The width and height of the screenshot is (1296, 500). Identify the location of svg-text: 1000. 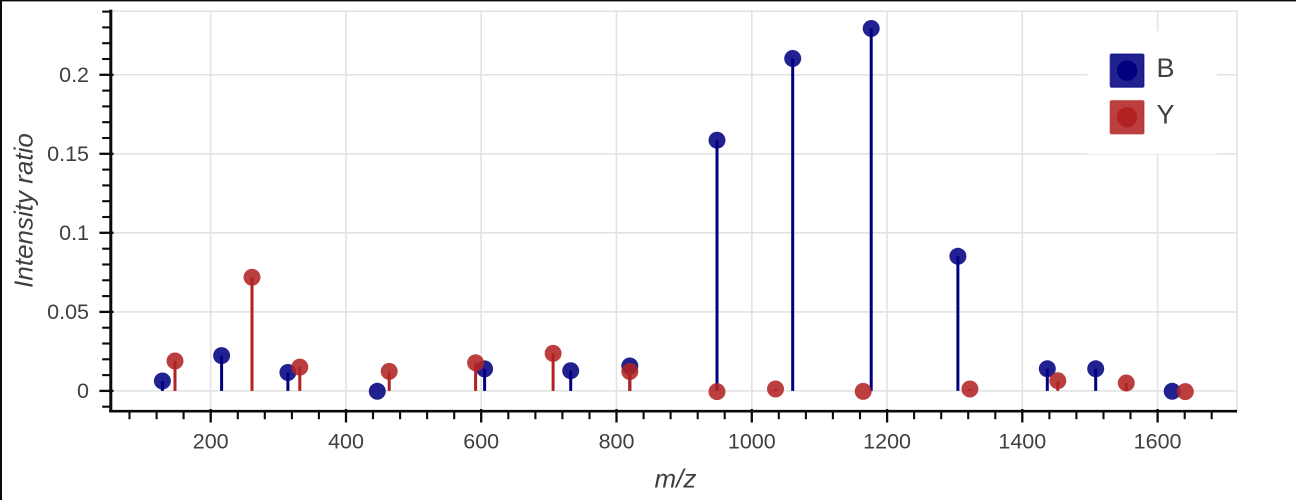
(752, 442).